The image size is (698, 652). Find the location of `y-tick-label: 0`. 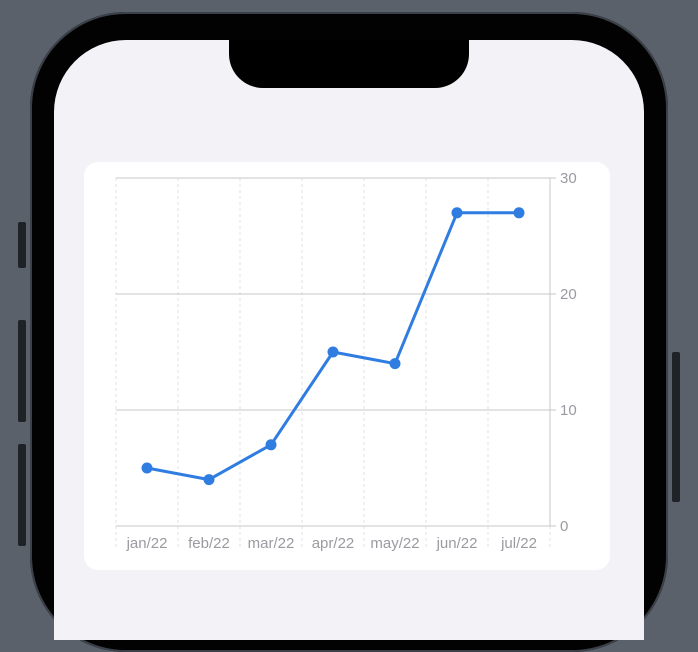

y-tick-label: 0 is located at coordinates (564, 526).